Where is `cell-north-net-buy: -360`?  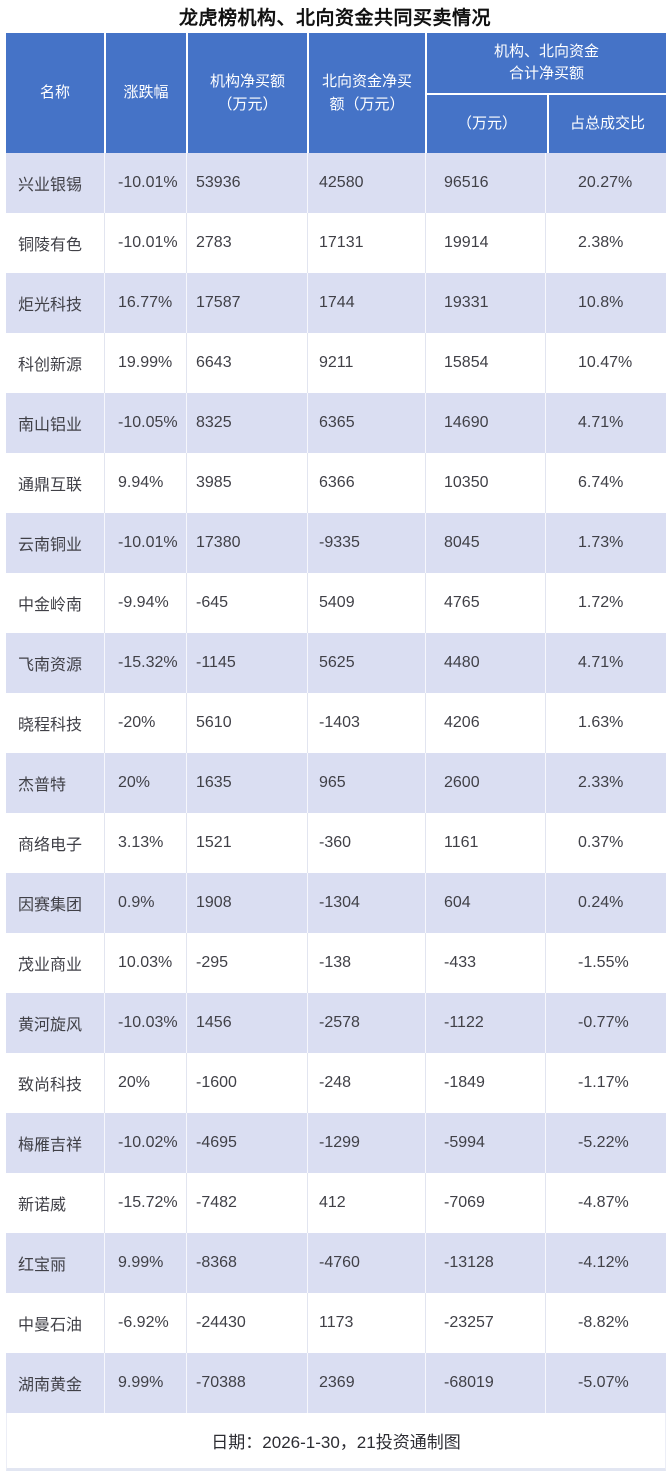 cell-north-net-buy: -360 is located at coordinates (366, 843).